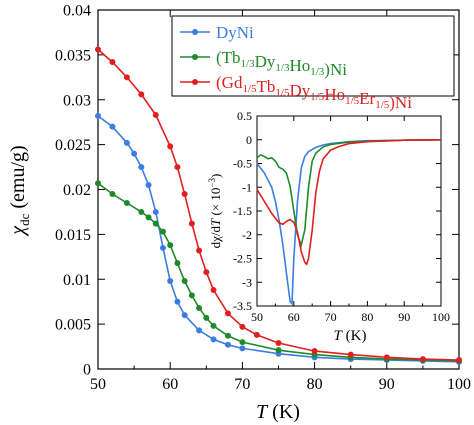  I want to click on y-tick-label: 0.04, so click(77, 11).